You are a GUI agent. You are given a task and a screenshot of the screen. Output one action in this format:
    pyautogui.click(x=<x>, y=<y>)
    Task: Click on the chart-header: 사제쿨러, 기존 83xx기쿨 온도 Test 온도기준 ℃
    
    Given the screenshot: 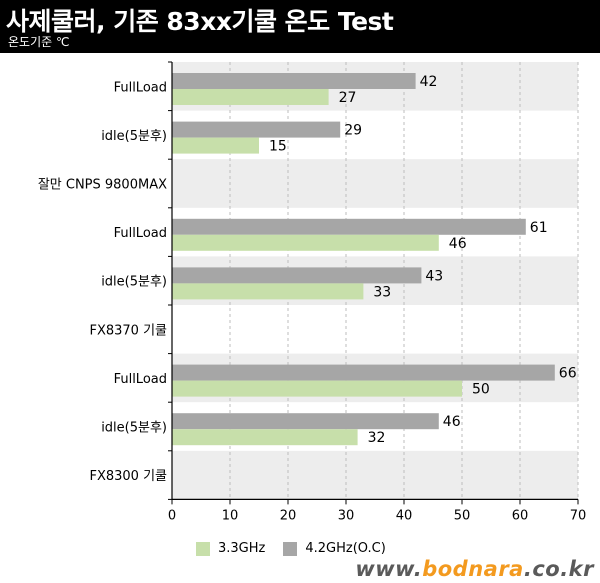 What is the action you would take?
    pyautogui.click(x=300, y=26)
    